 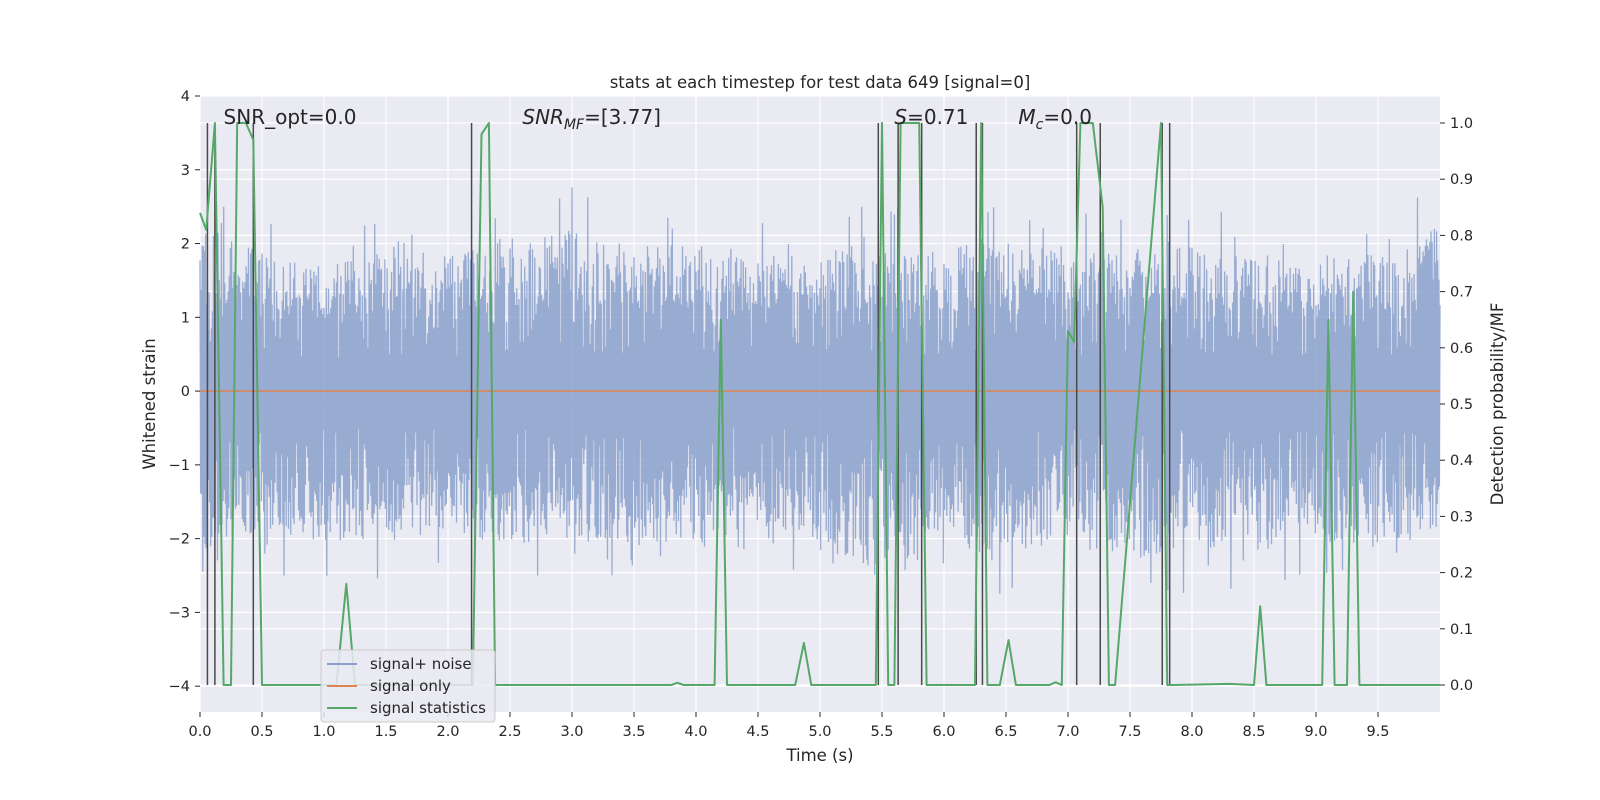 I want to click on legend-label-statistics: signal statistics, so click(x=428, y=708).